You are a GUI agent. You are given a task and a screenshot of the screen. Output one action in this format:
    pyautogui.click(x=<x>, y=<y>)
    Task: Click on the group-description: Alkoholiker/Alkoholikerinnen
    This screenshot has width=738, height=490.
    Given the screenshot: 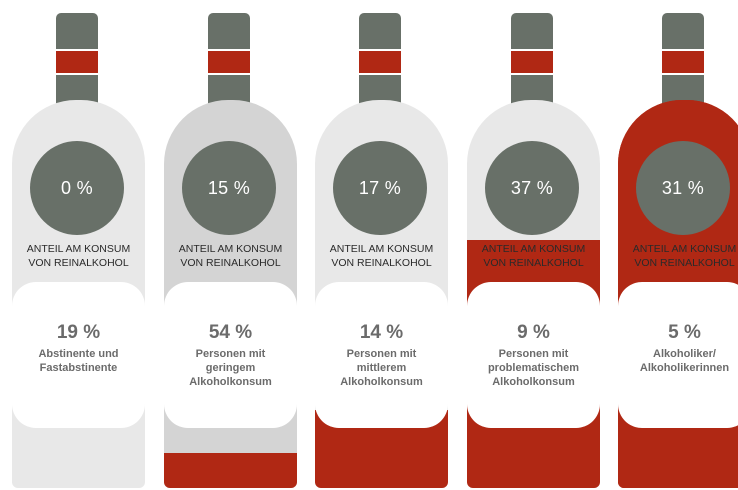 What is the action you would take?
    pyautogui.click(x=678, y=361)
    